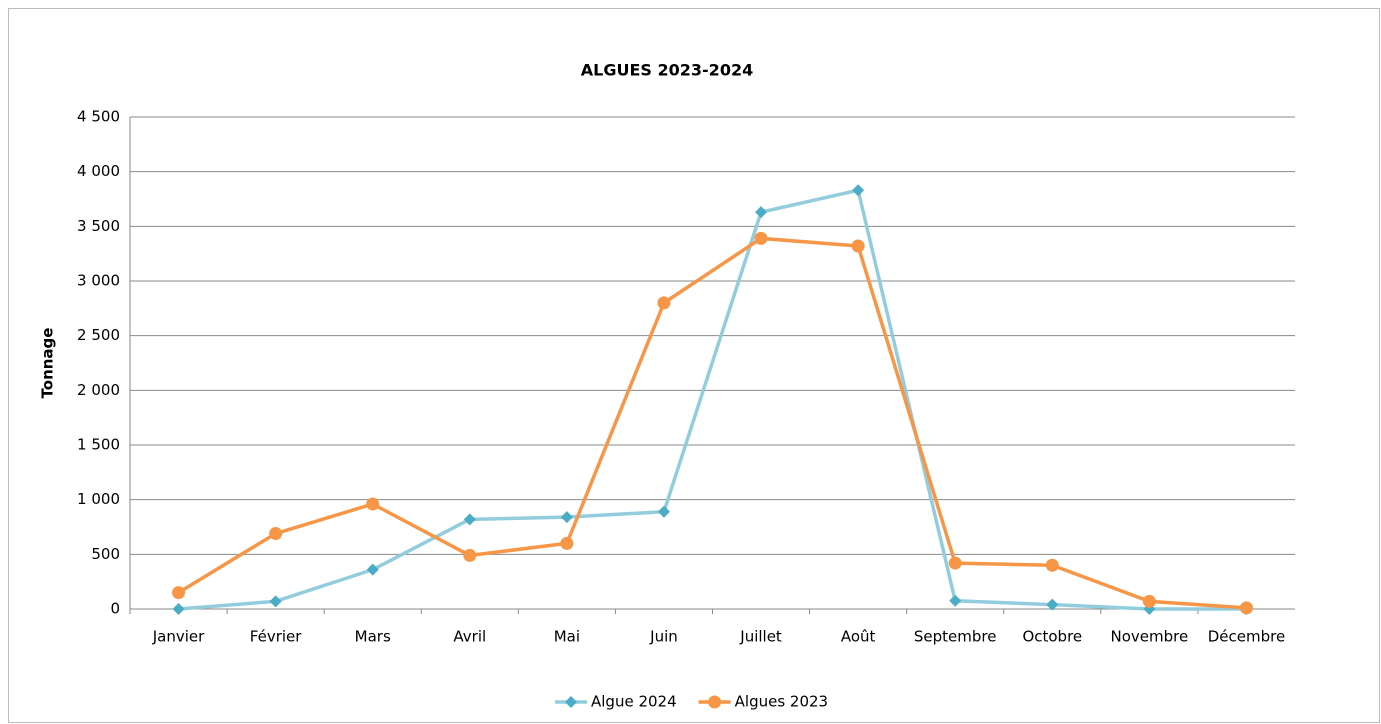 The width and height of the screenshot is (1381, 724). I want to click on x-tick-label: Janvier, so click(178, 637).